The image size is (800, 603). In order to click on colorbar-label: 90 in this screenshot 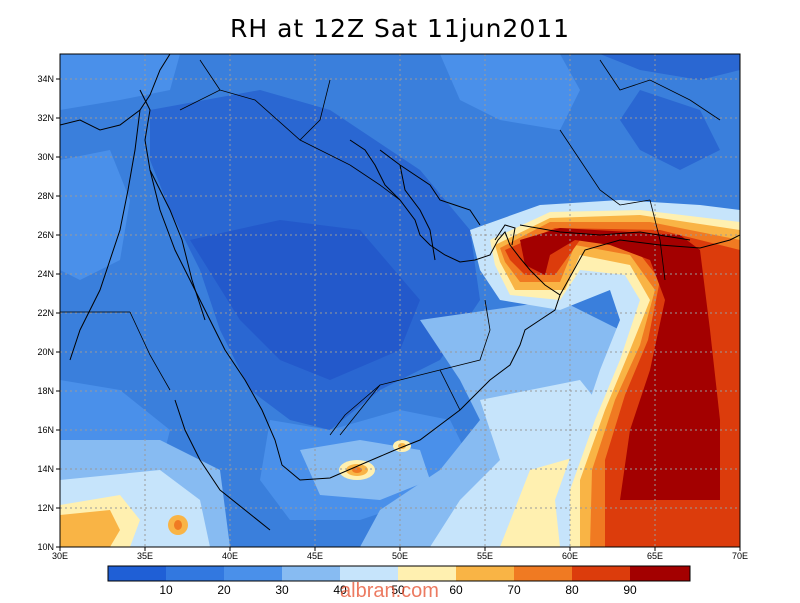, I will do `click(630, 590)`.